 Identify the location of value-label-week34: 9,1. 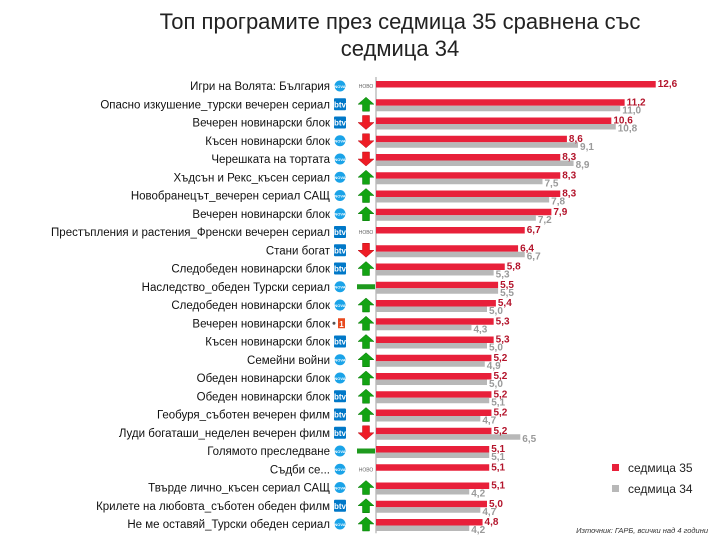
(587, 147).